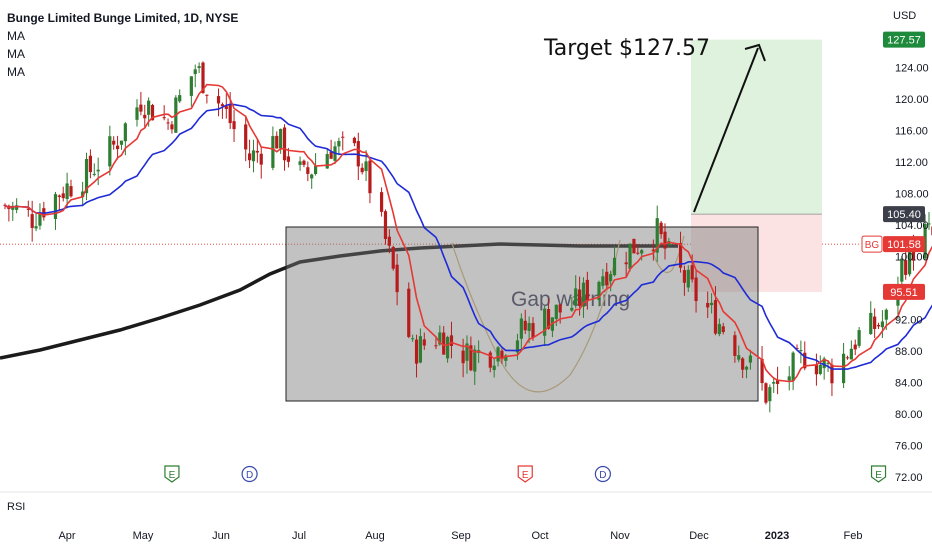 The image size is (932, 550). I want to click on target-zone, so click(756, 127).